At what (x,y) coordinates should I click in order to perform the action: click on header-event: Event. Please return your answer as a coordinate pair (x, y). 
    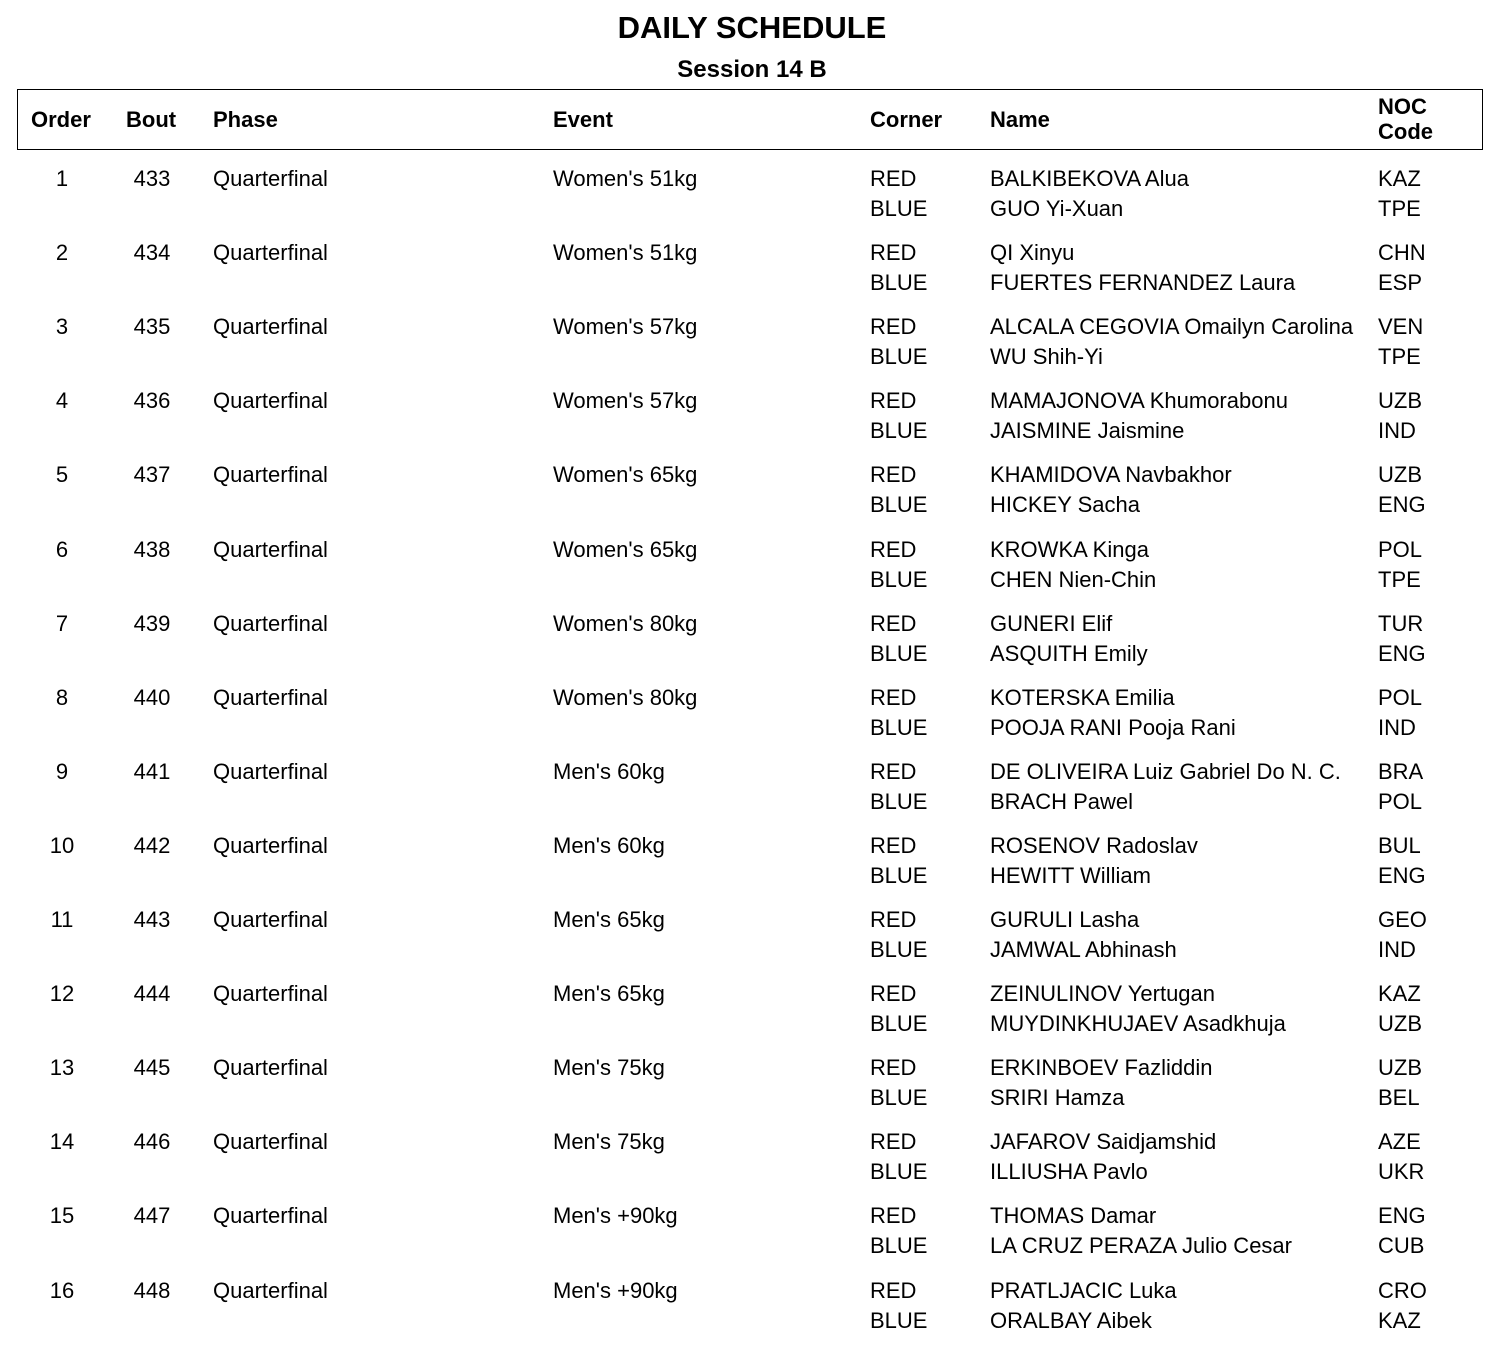
    Looking at the image, I should click on (583, 119).